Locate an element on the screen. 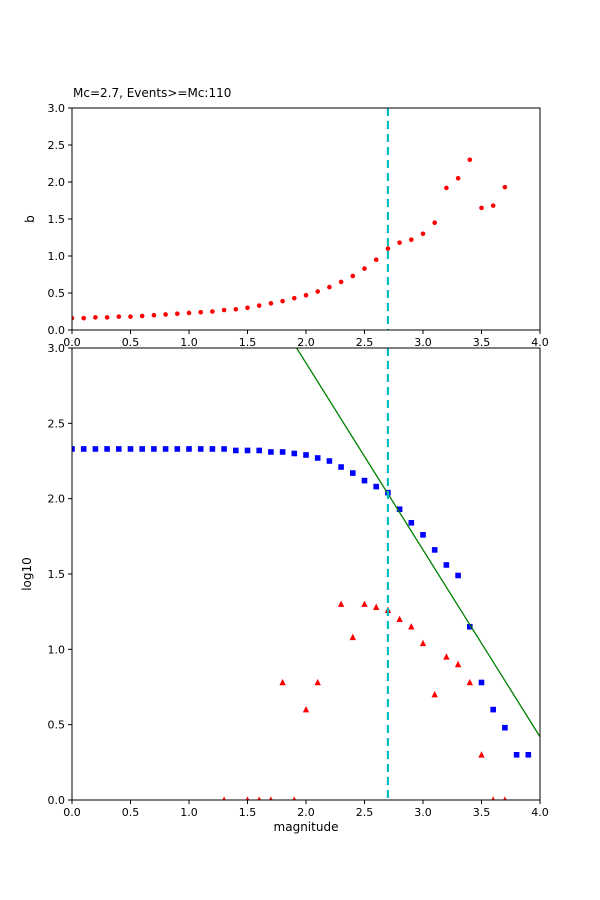  chart-title: Mc=2.7, Events>=Mc:110 is located at coordinates (152, 93).